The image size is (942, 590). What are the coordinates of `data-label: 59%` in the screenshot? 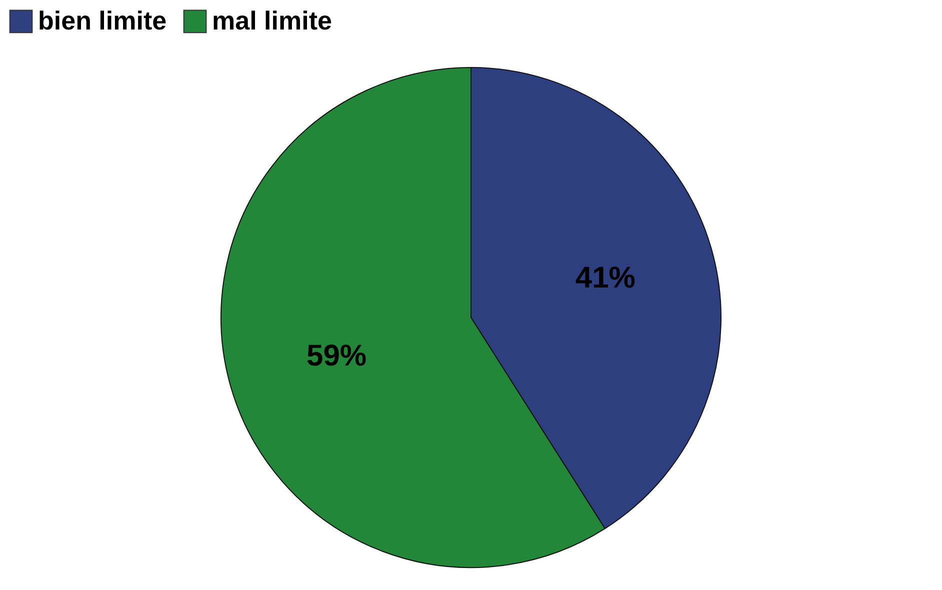 It's located at (336, 356).